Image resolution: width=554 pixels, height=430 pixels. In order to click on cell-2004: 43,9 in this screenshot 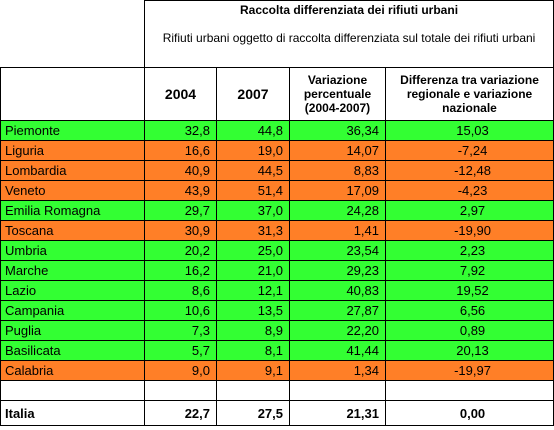, I will do `click(180, 190)`.